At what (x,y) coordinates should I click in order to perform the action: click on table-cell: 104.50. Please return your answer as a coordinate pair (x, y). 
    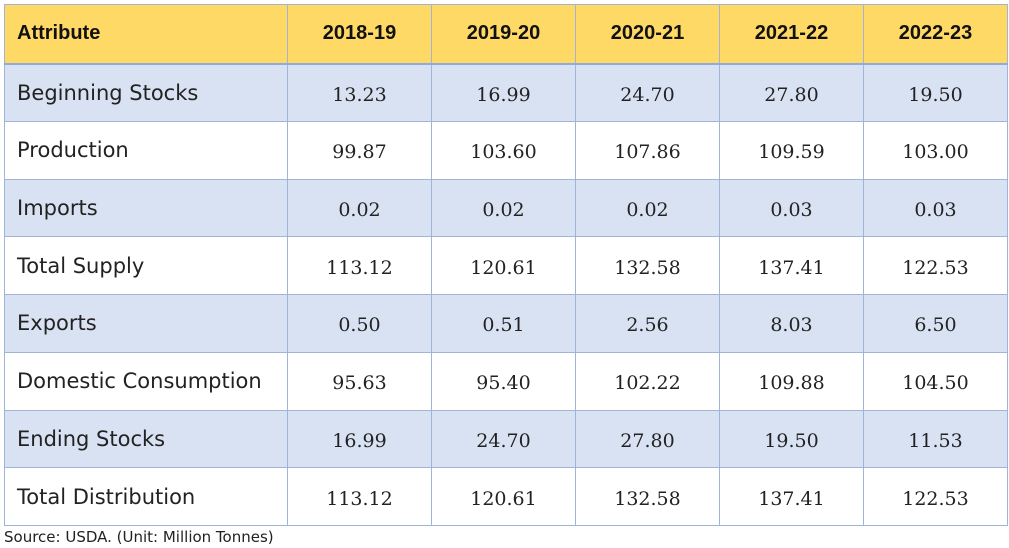
    Looking at the image, I should click on (935, 381).